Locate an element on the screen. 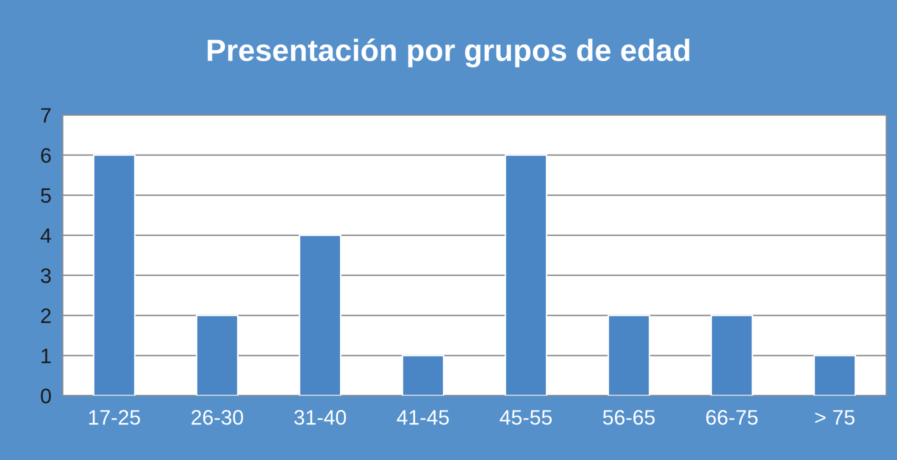 This screenshot has width=897, height=460. x-tick-label: 56-65 is located at coordinates (629, 417).